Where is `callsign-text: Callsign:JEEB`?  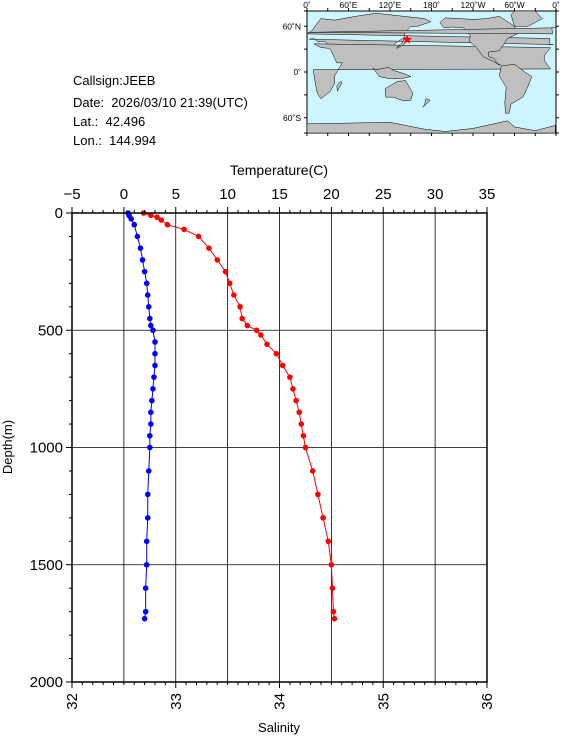 callsign-text: Callsign:JEEB is located at coordinates (114, 80).